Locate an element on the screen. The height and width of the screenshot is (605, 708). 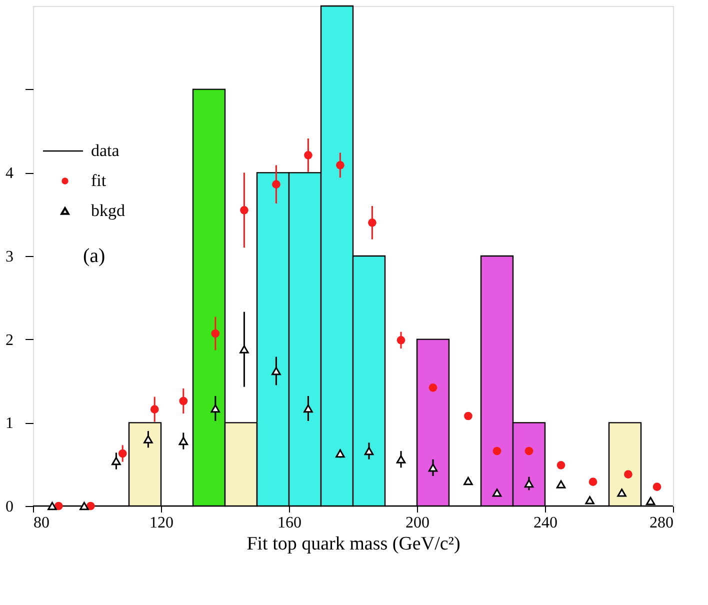
x-tick-label: 280 is located at coordinates (662, 523).